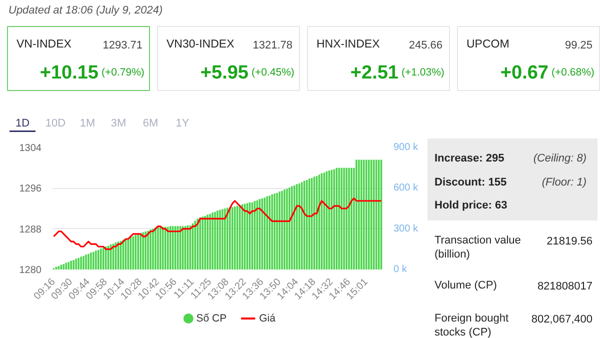 The image size is (600, 338). Describe the element at coordinates (406, 228) in the screenshot. I see `y2-tick-label: 300 k` at that location.